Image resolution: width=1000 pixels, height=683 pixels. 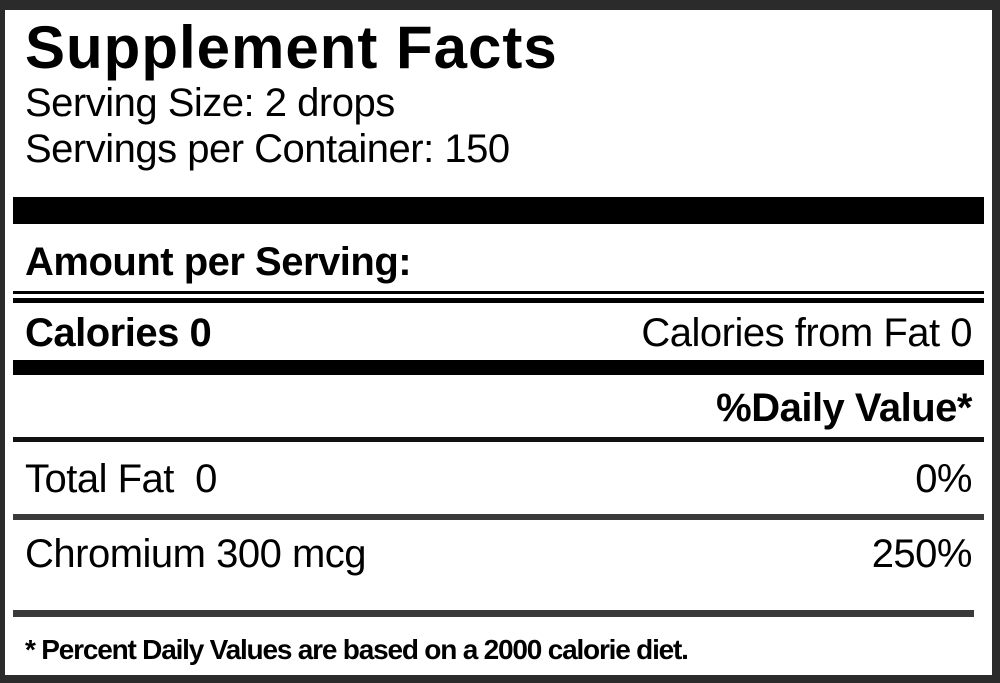 I want to click on calories-row: Calories 0 Calories from Fat 0, so click(x=498, y=331).